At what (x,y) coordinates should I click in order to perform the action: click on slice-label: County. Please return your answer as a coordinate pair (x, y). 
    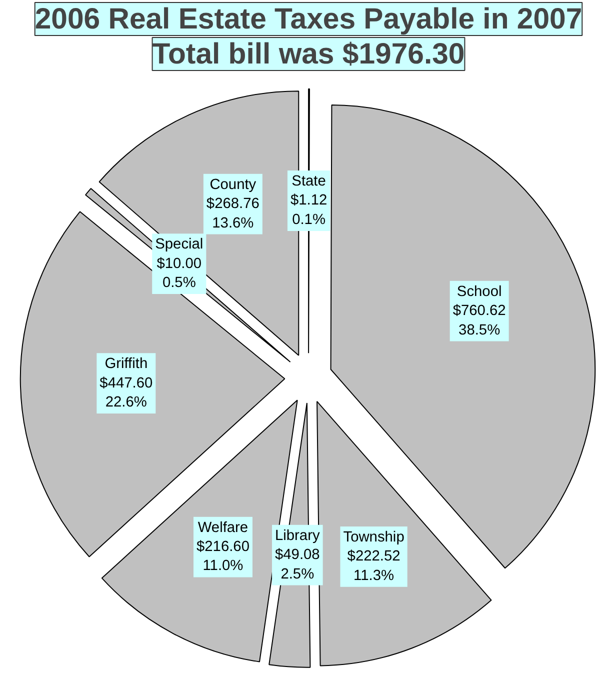
    Looking at the image, I should click on (233, 184).